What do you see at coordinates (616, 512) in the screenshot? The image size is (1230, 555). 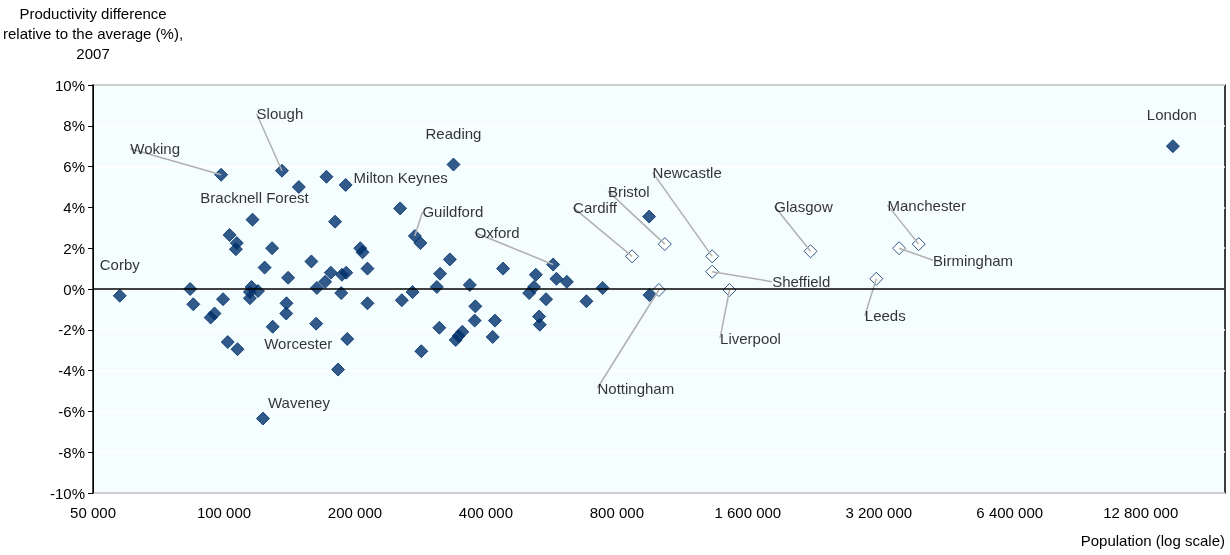 I see `x-tick-label: 800 000` at bounding box center [616, 512].